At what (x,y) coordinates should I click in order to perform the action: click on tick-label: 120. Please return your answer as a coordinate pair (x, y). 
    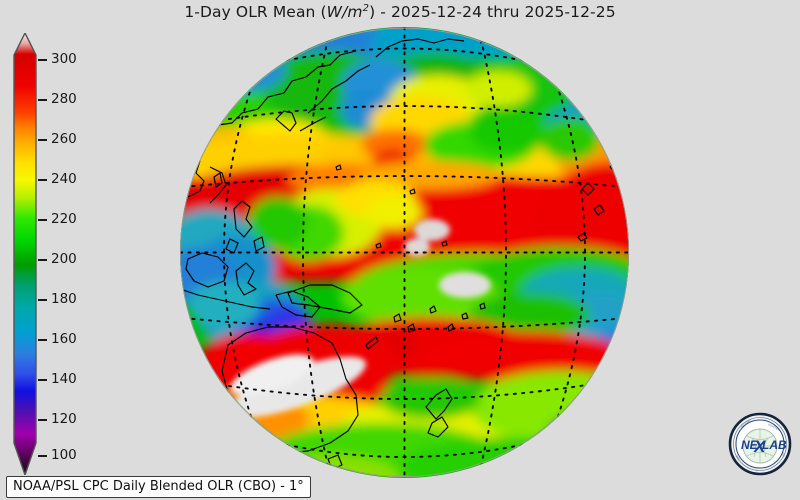
    Looking at the image, I should click on (64, 419).